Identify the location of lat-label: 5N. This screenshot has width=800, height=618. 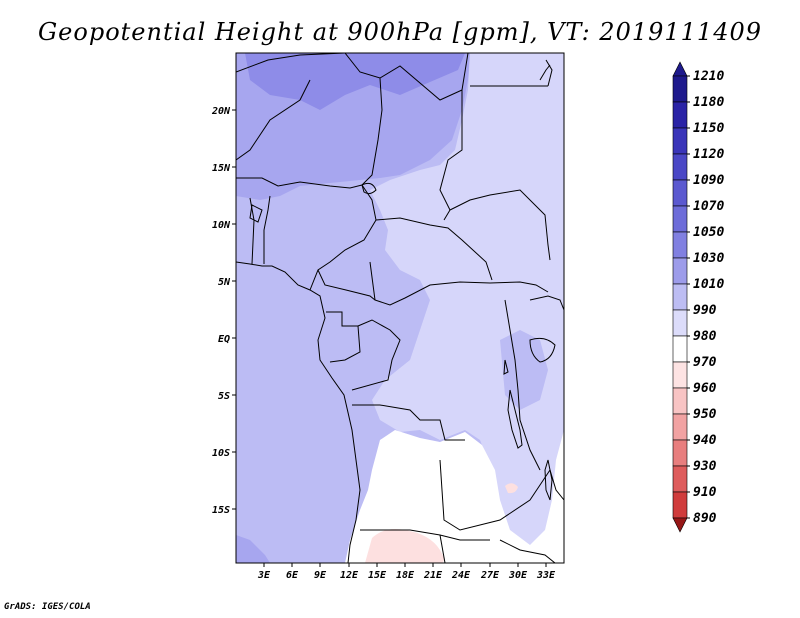
(224, 282).